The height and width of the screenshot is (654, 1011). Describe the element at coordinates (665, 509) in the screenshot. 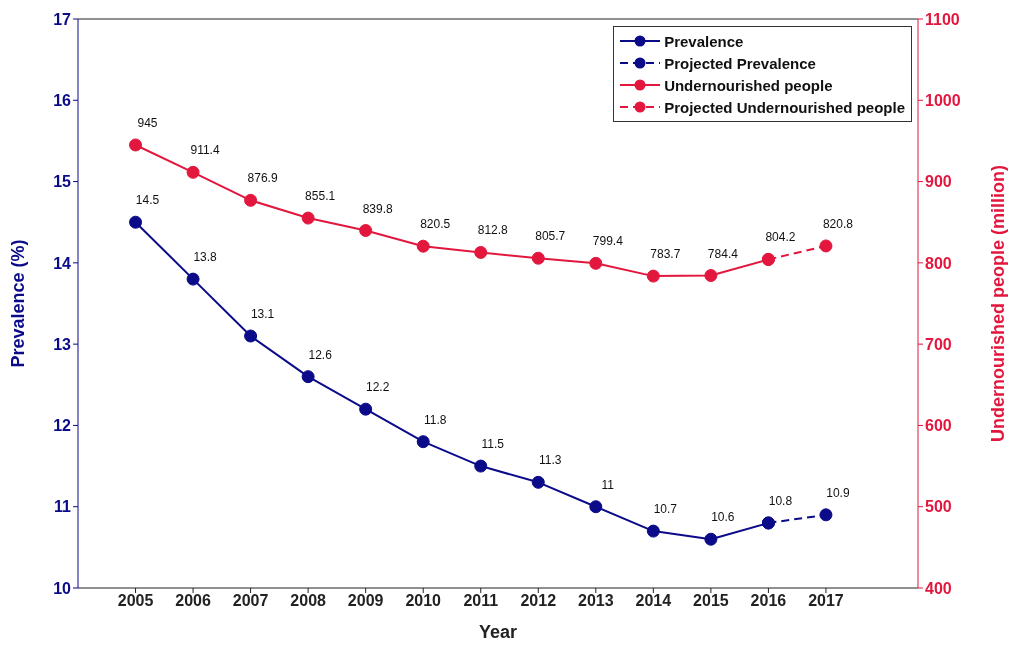

I see `data-label: 10.7` at that location.